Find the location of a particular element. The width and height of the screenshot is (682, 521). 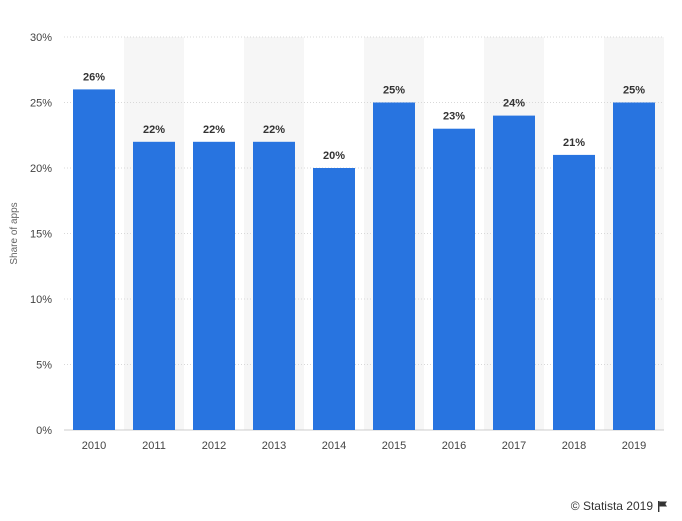

x-tick-label: 2015 is located at coordinates (394, 446).